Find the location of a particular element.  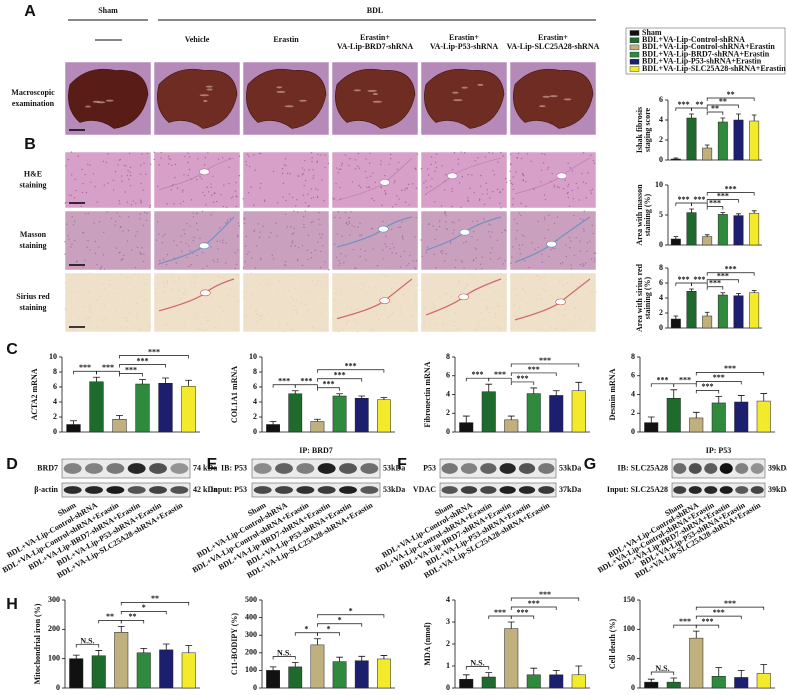

legend-label: BDL+VA-Lip-Control-shRNA is located at coordinates (693, 39).